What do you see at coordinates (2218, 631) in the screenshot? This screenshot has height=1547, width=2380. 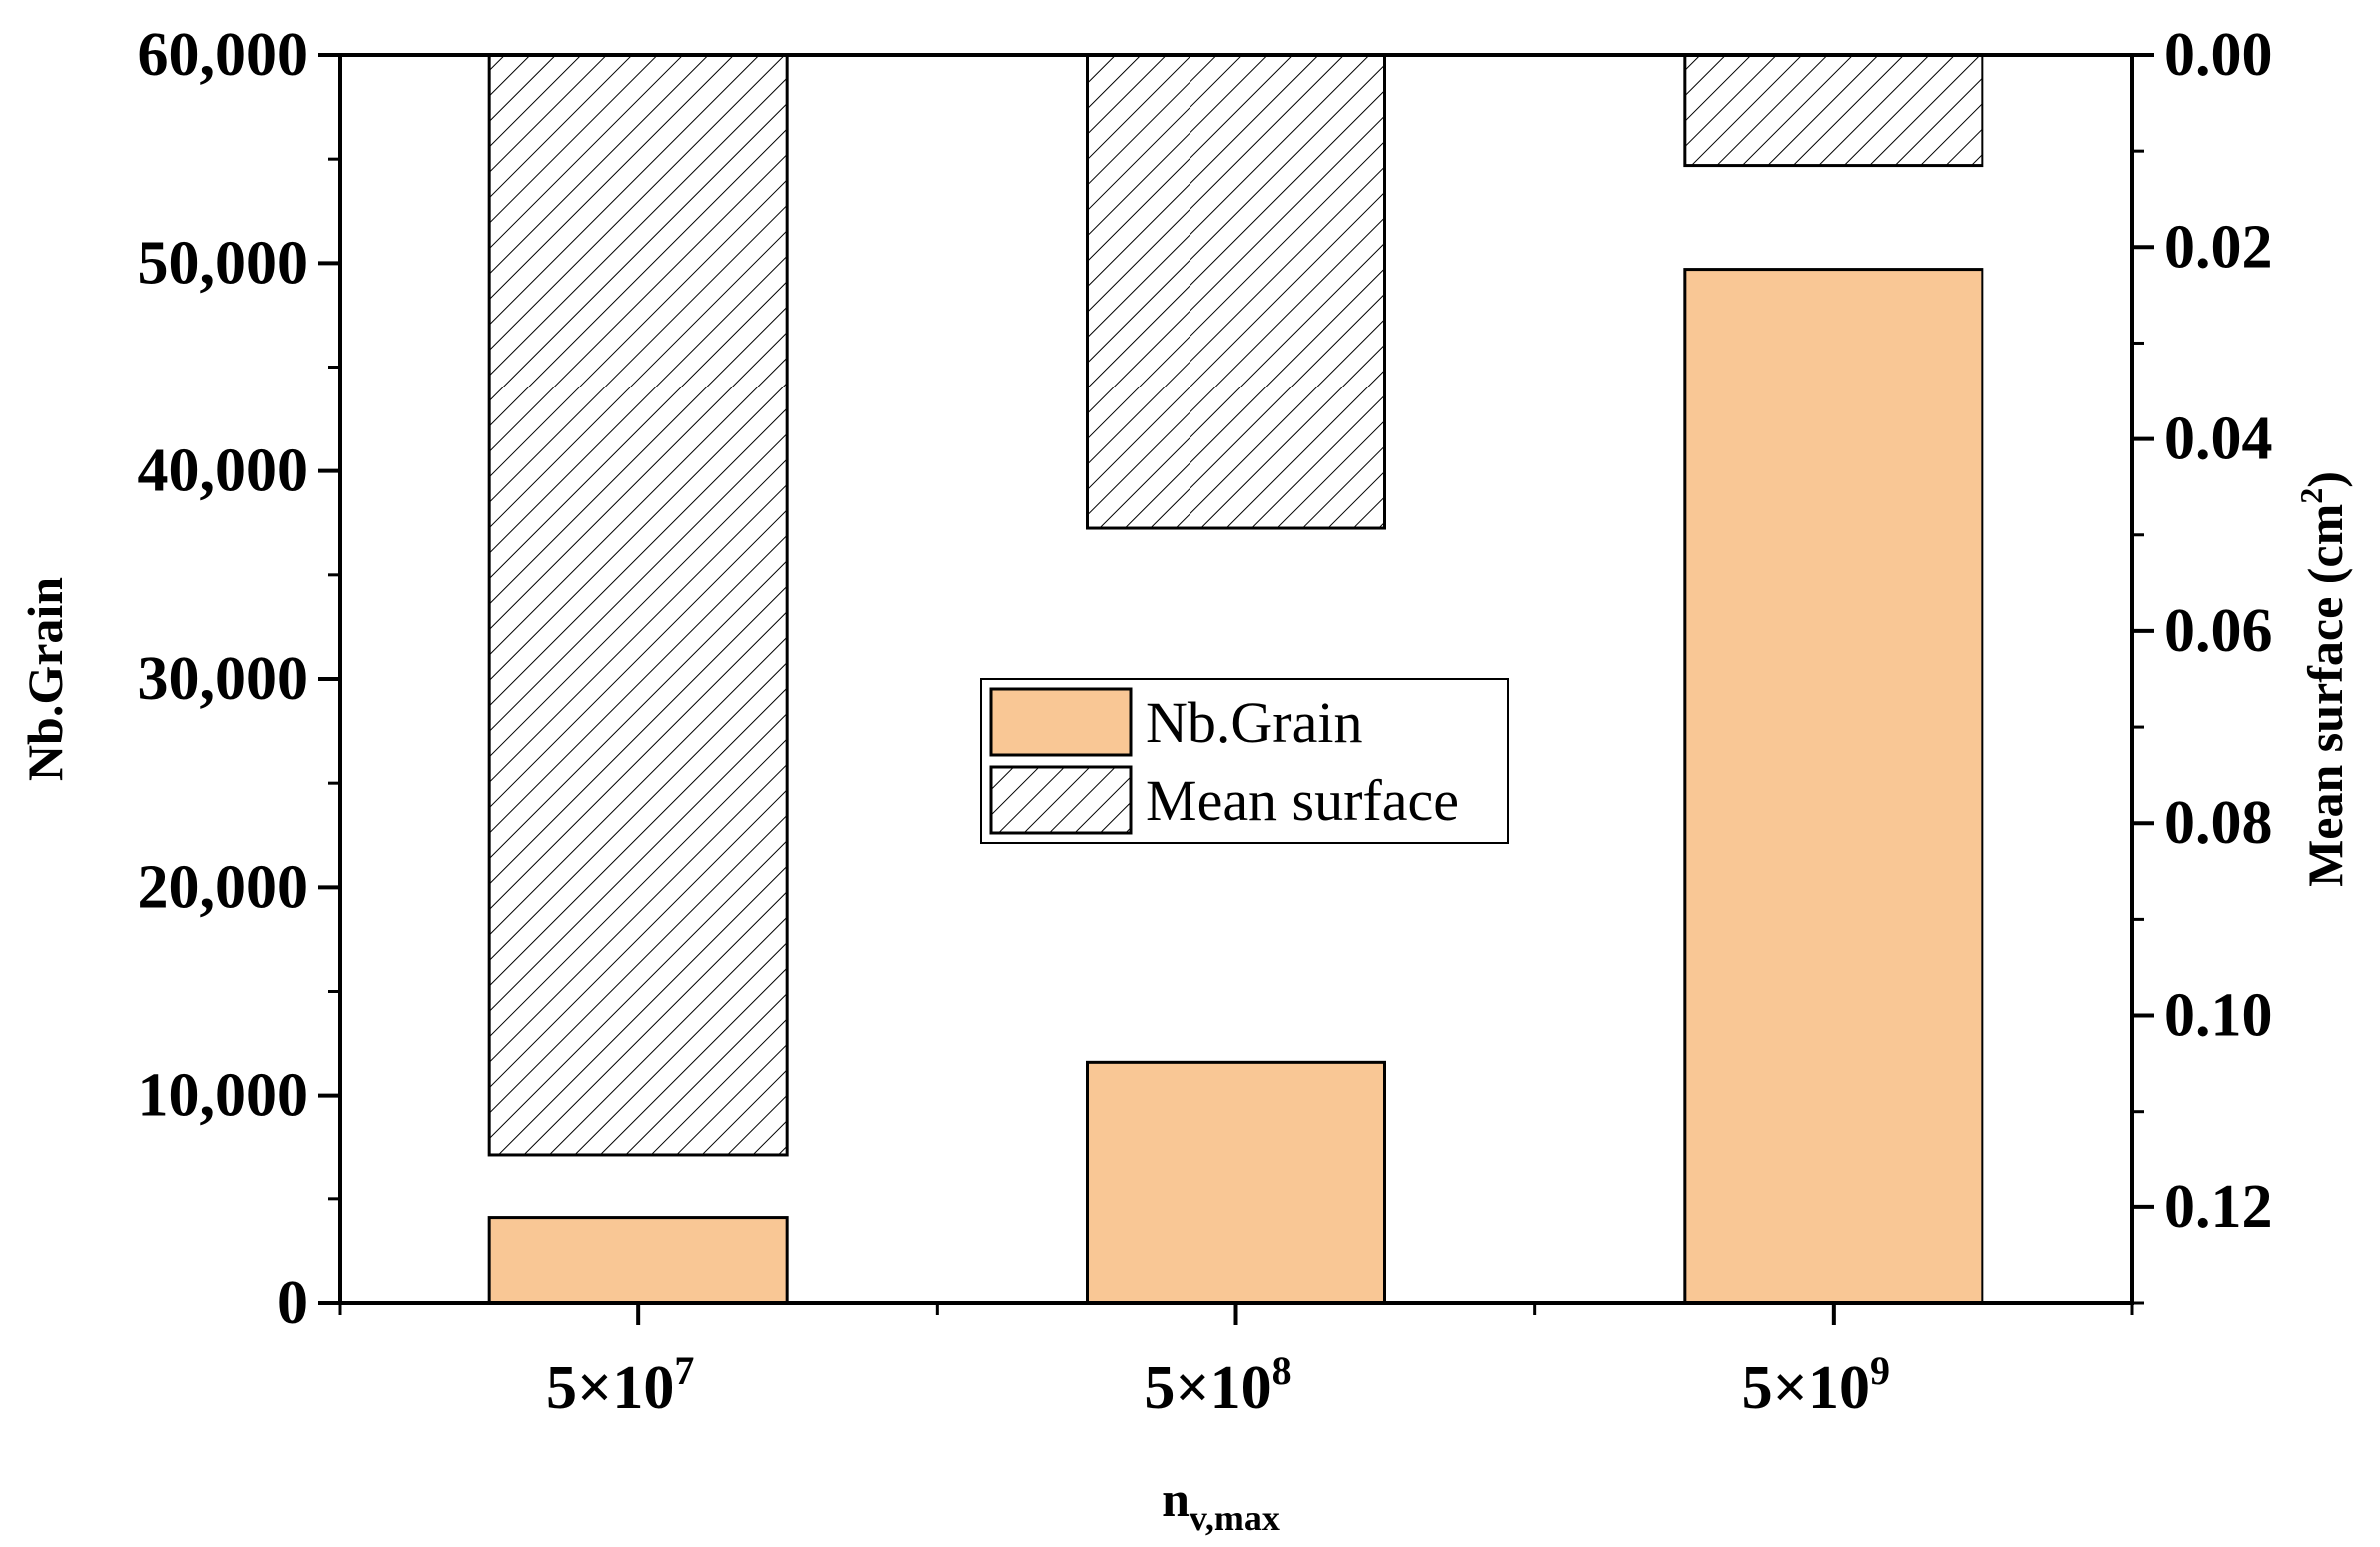 I see `y2-tick-label: 0.06` at bounding box center [2218, 631].